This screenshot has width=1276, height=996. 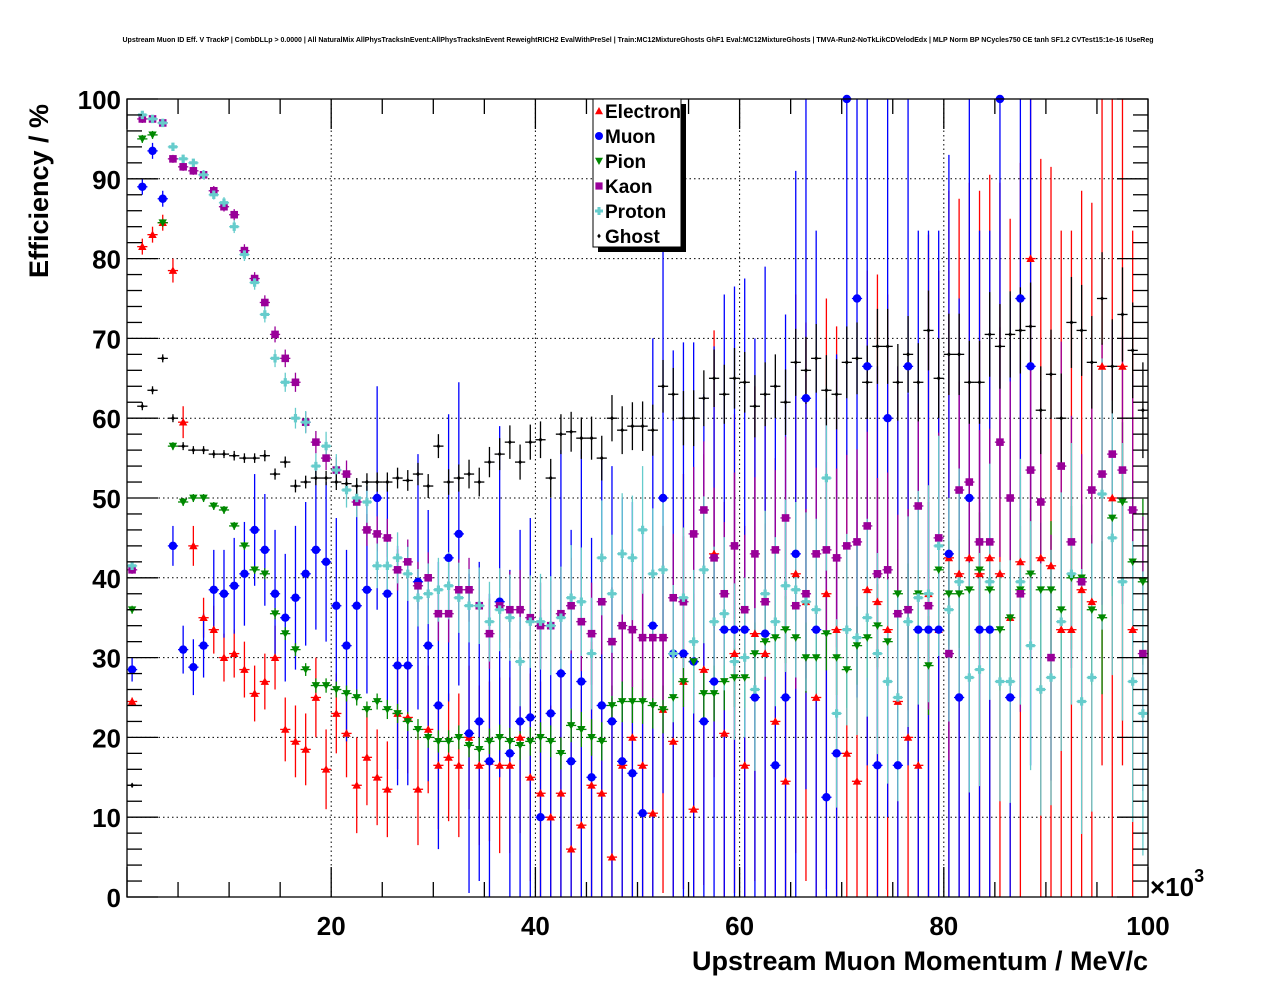 I want to click on x-axis-multiplier-exponent: 3, so click(x=1199, y=876).